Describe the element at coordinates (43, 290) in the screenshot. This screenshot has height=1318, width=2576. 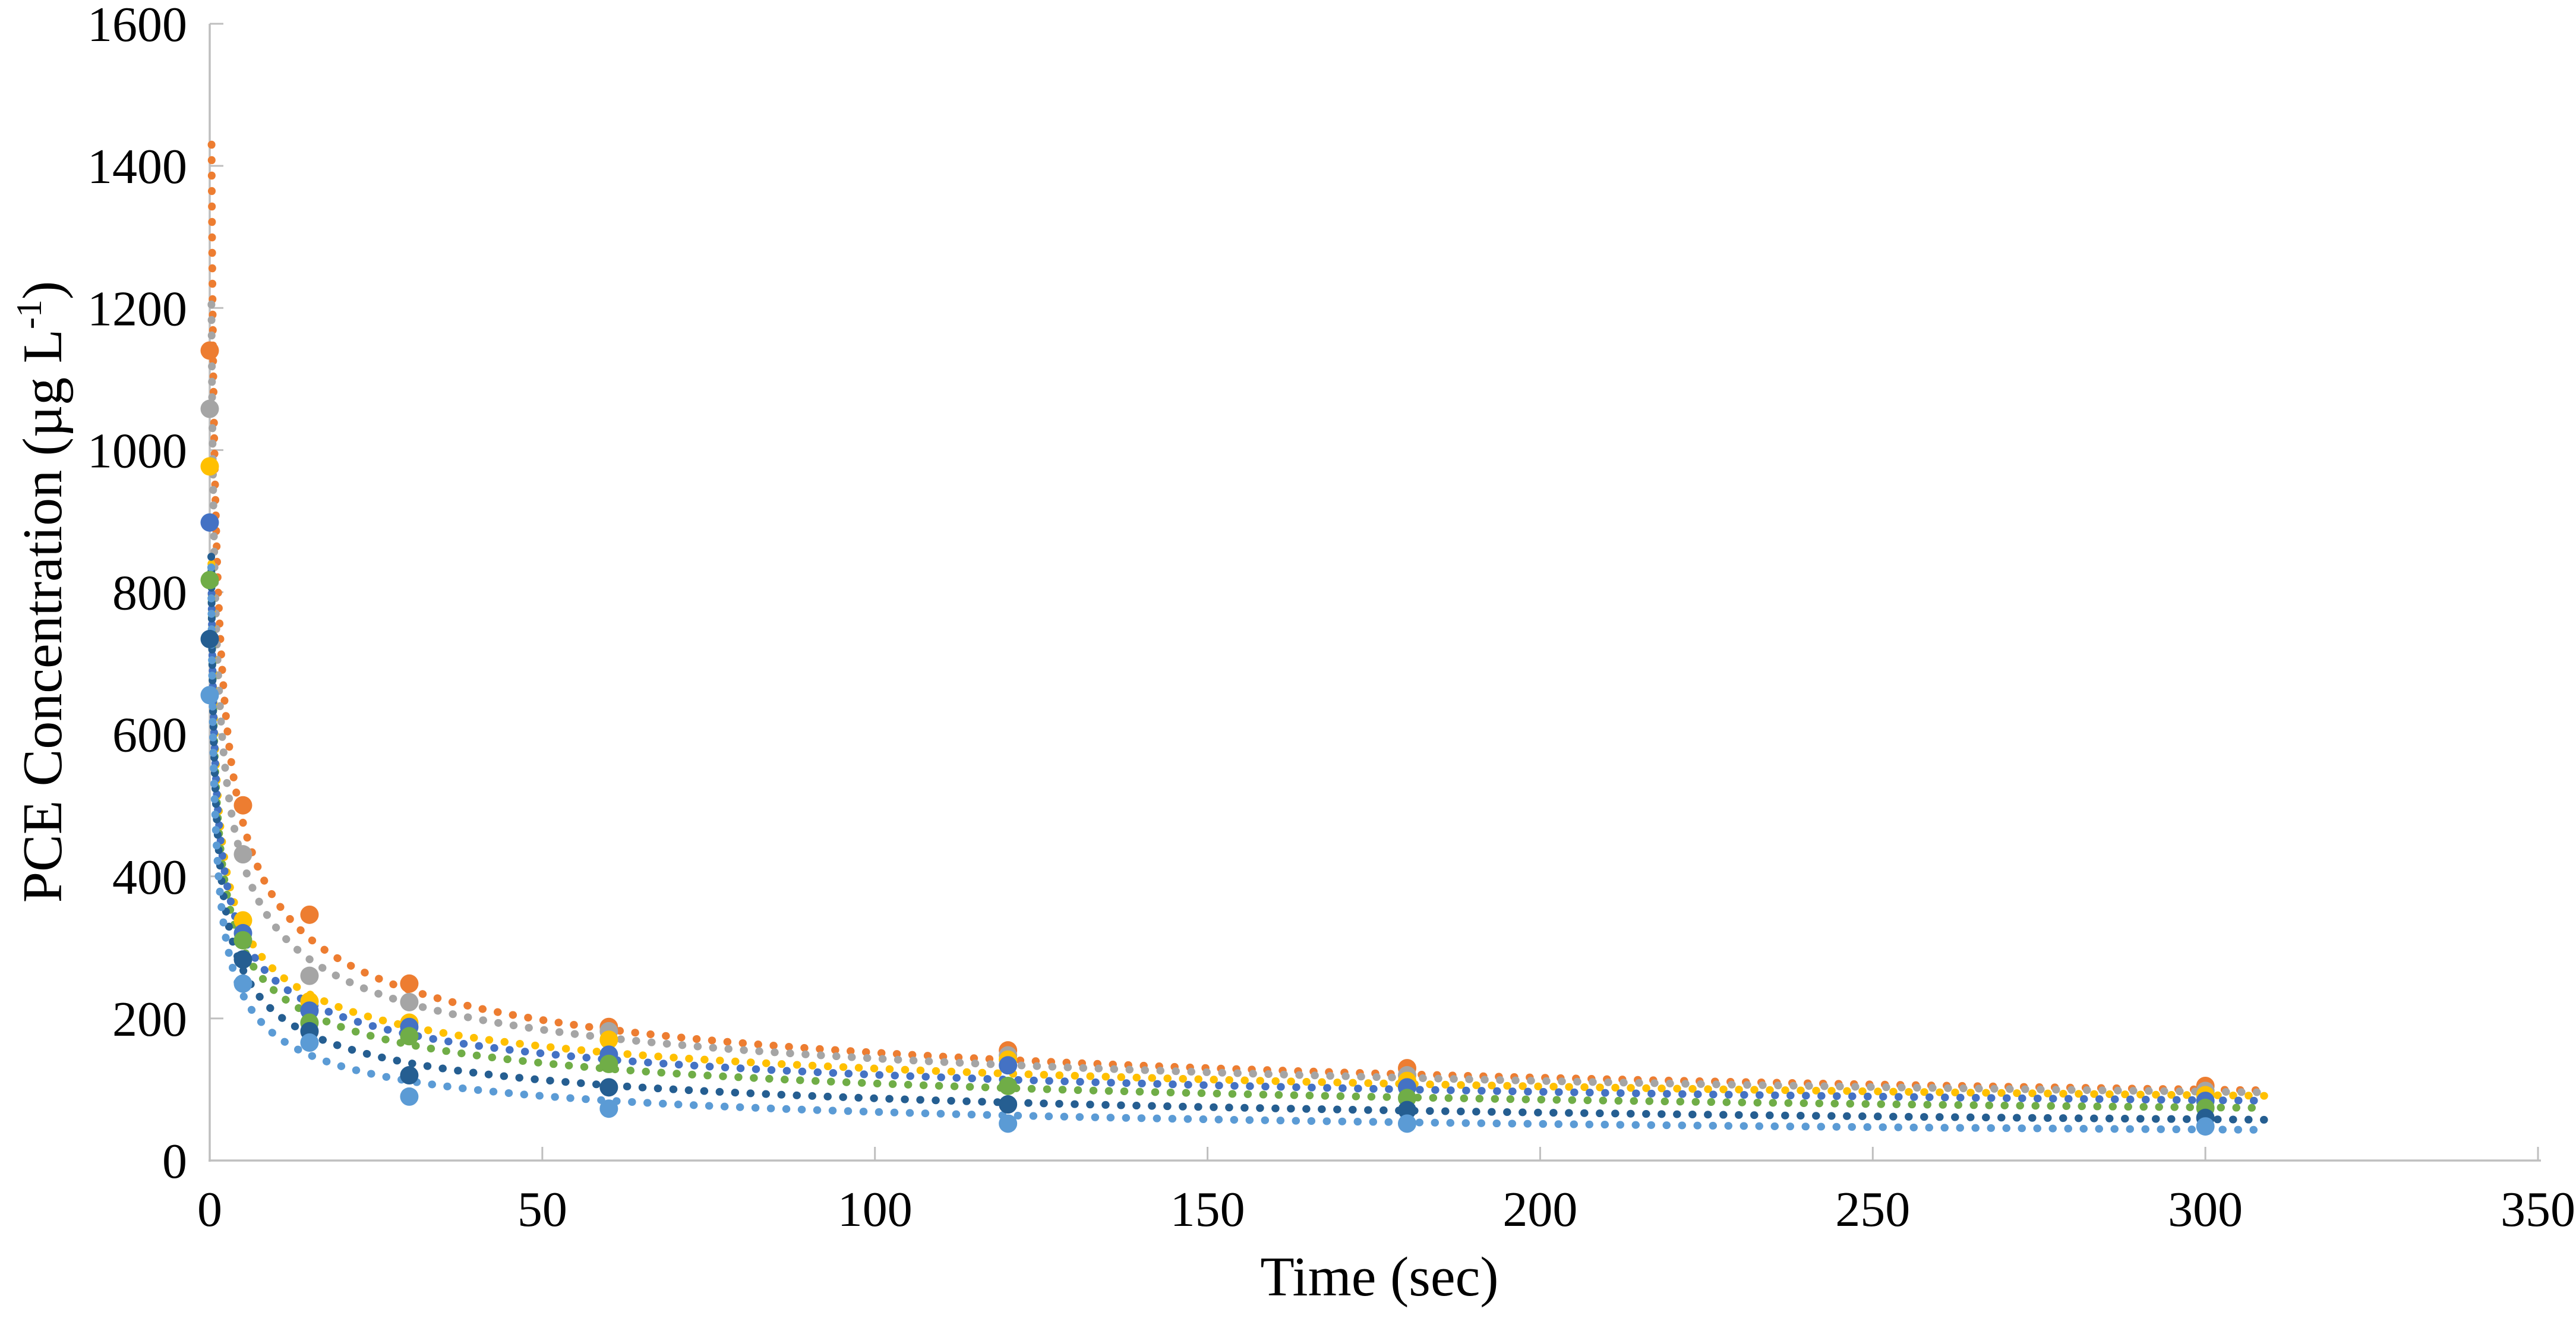
I see `y-axis-title-close: )` at that location.